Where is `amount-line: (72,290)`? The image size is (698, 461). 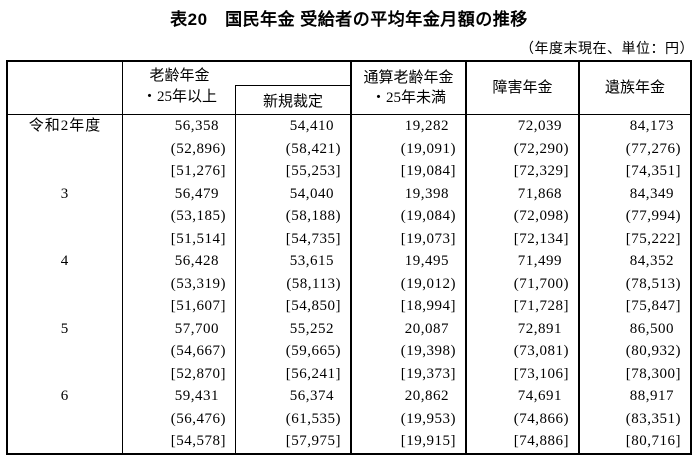 amount-line: (72,290) is located at coordinates (541, 148).